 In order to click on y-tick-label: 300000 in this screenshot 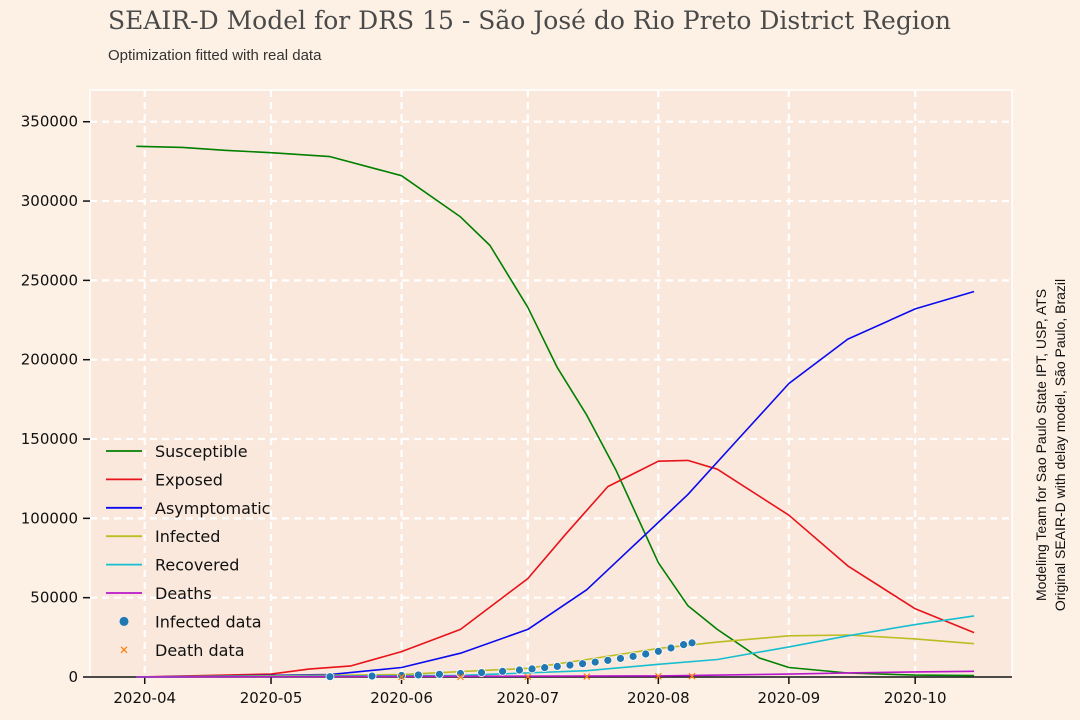, I will do `click(49, 201)`.